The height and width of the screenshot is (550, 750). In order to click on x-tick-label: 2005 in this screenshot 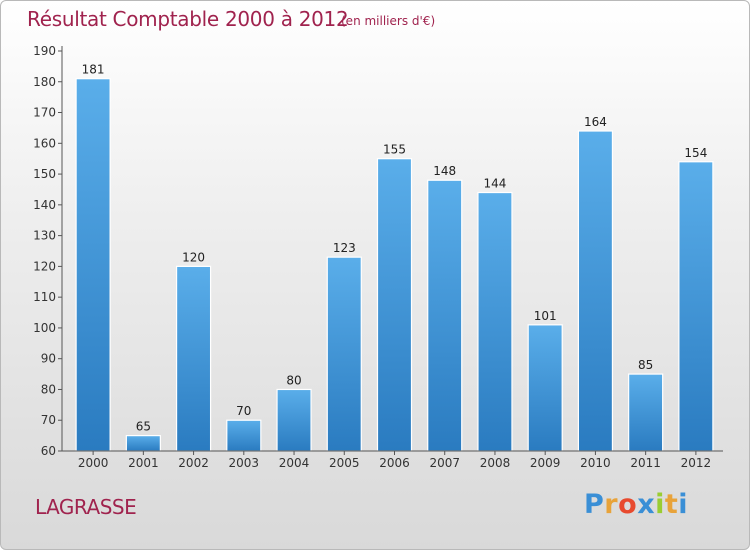, I will do `click(344, 463)`.